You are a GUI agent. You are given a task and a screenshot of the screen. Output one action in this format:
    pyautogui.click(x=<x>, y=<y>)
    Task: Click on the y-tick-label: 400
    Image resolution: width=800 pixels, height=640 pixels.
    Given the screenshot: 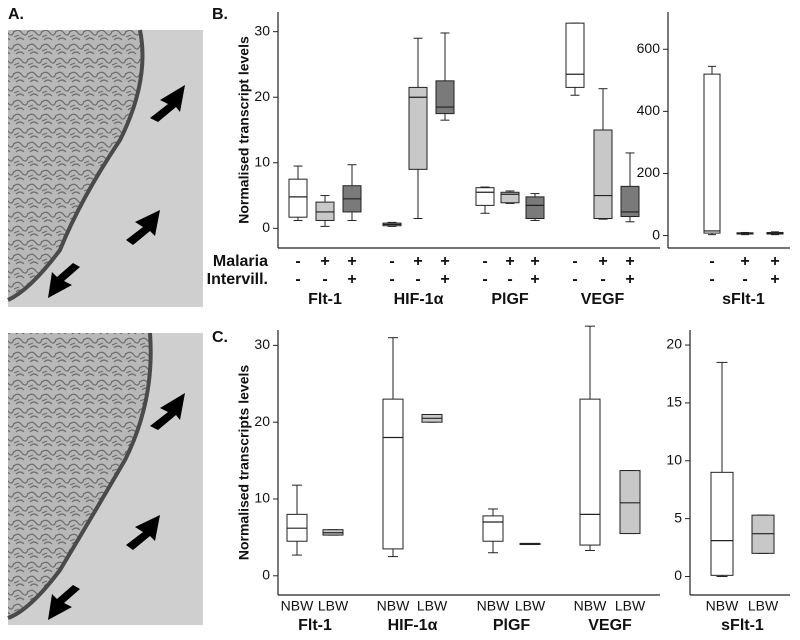 What is the action you would take?
    pyautogui.click(x=649, y=110)
    